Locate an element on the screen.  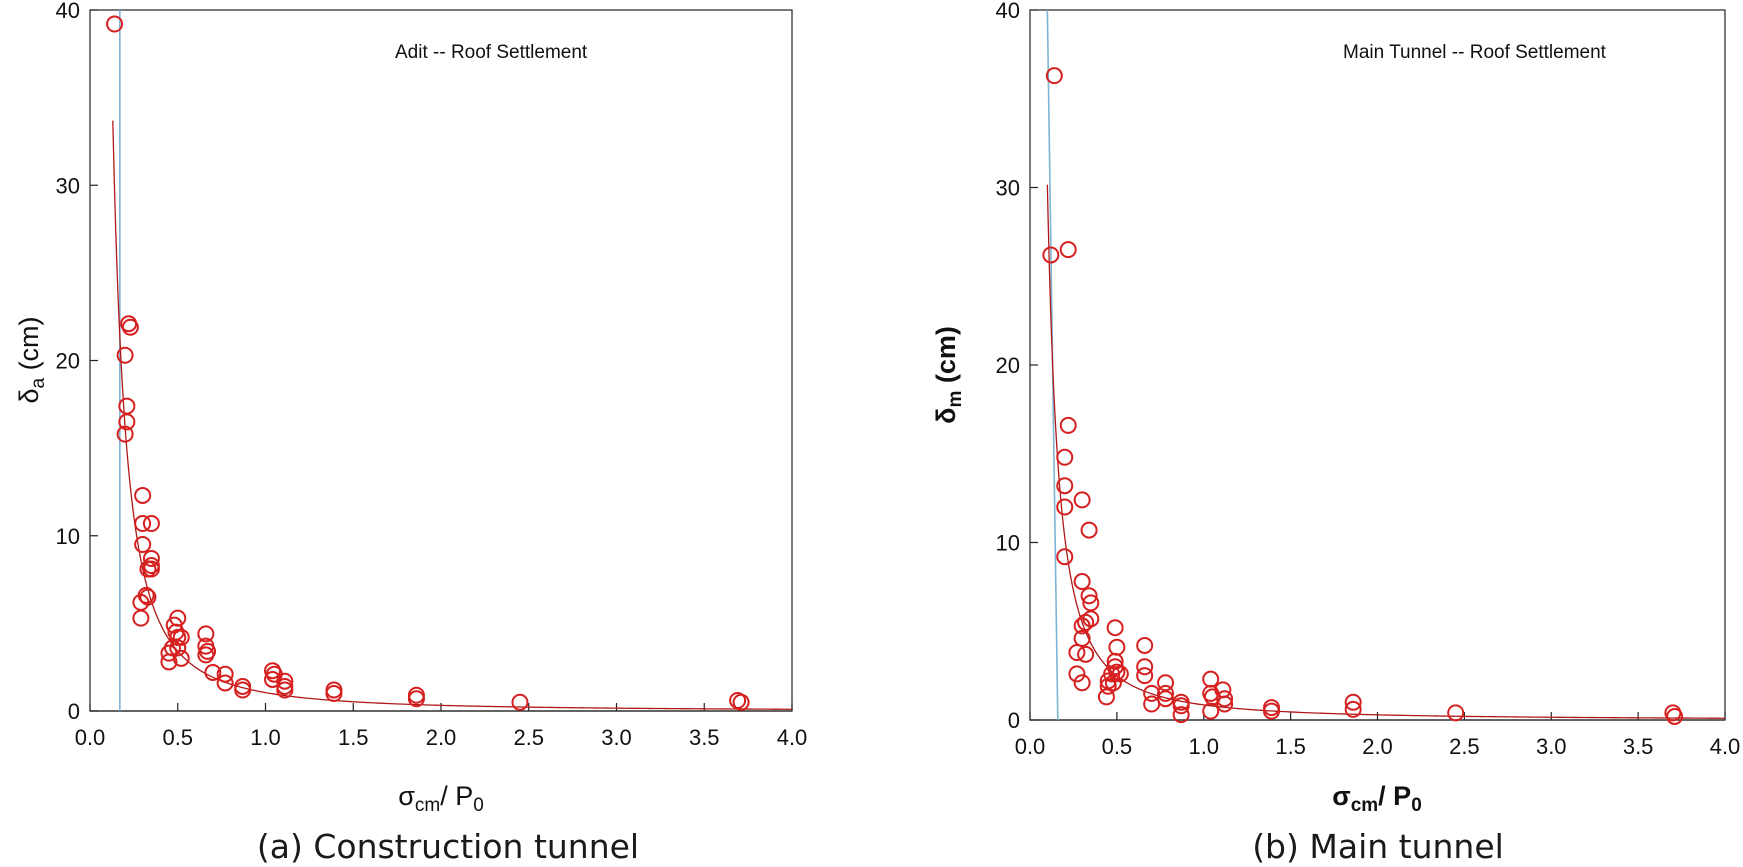
x-tick-label: 2.0 is located at coordinates (1377, 746).